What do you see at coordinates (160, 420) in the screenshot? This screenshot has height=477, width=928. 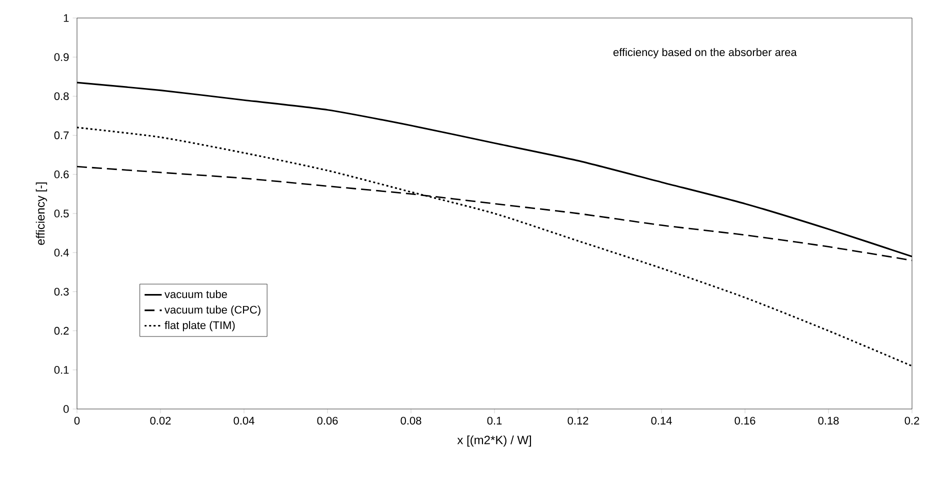 I see `x-tick-label: 0.02` at bounding box center [160, 420].